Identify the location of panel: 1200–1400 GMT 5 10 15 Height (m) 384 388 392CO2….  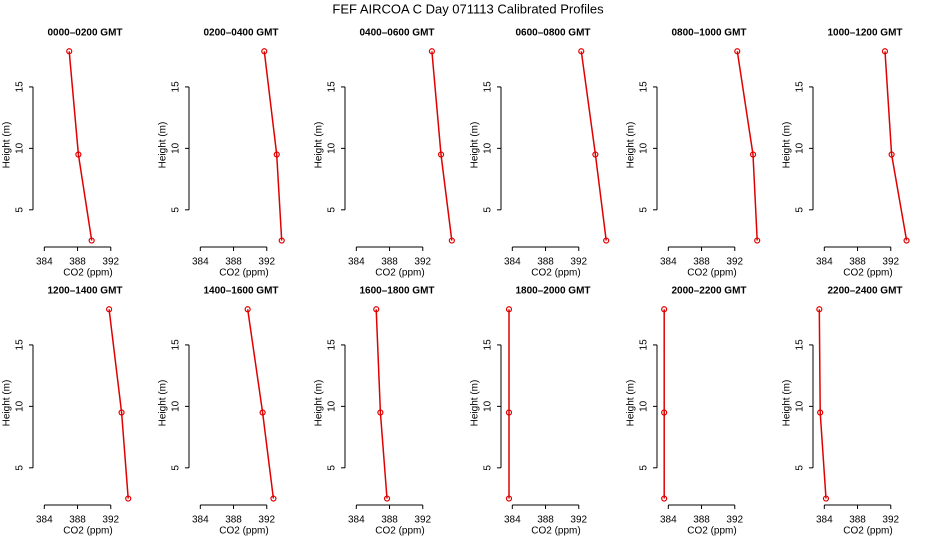
(67, 411).